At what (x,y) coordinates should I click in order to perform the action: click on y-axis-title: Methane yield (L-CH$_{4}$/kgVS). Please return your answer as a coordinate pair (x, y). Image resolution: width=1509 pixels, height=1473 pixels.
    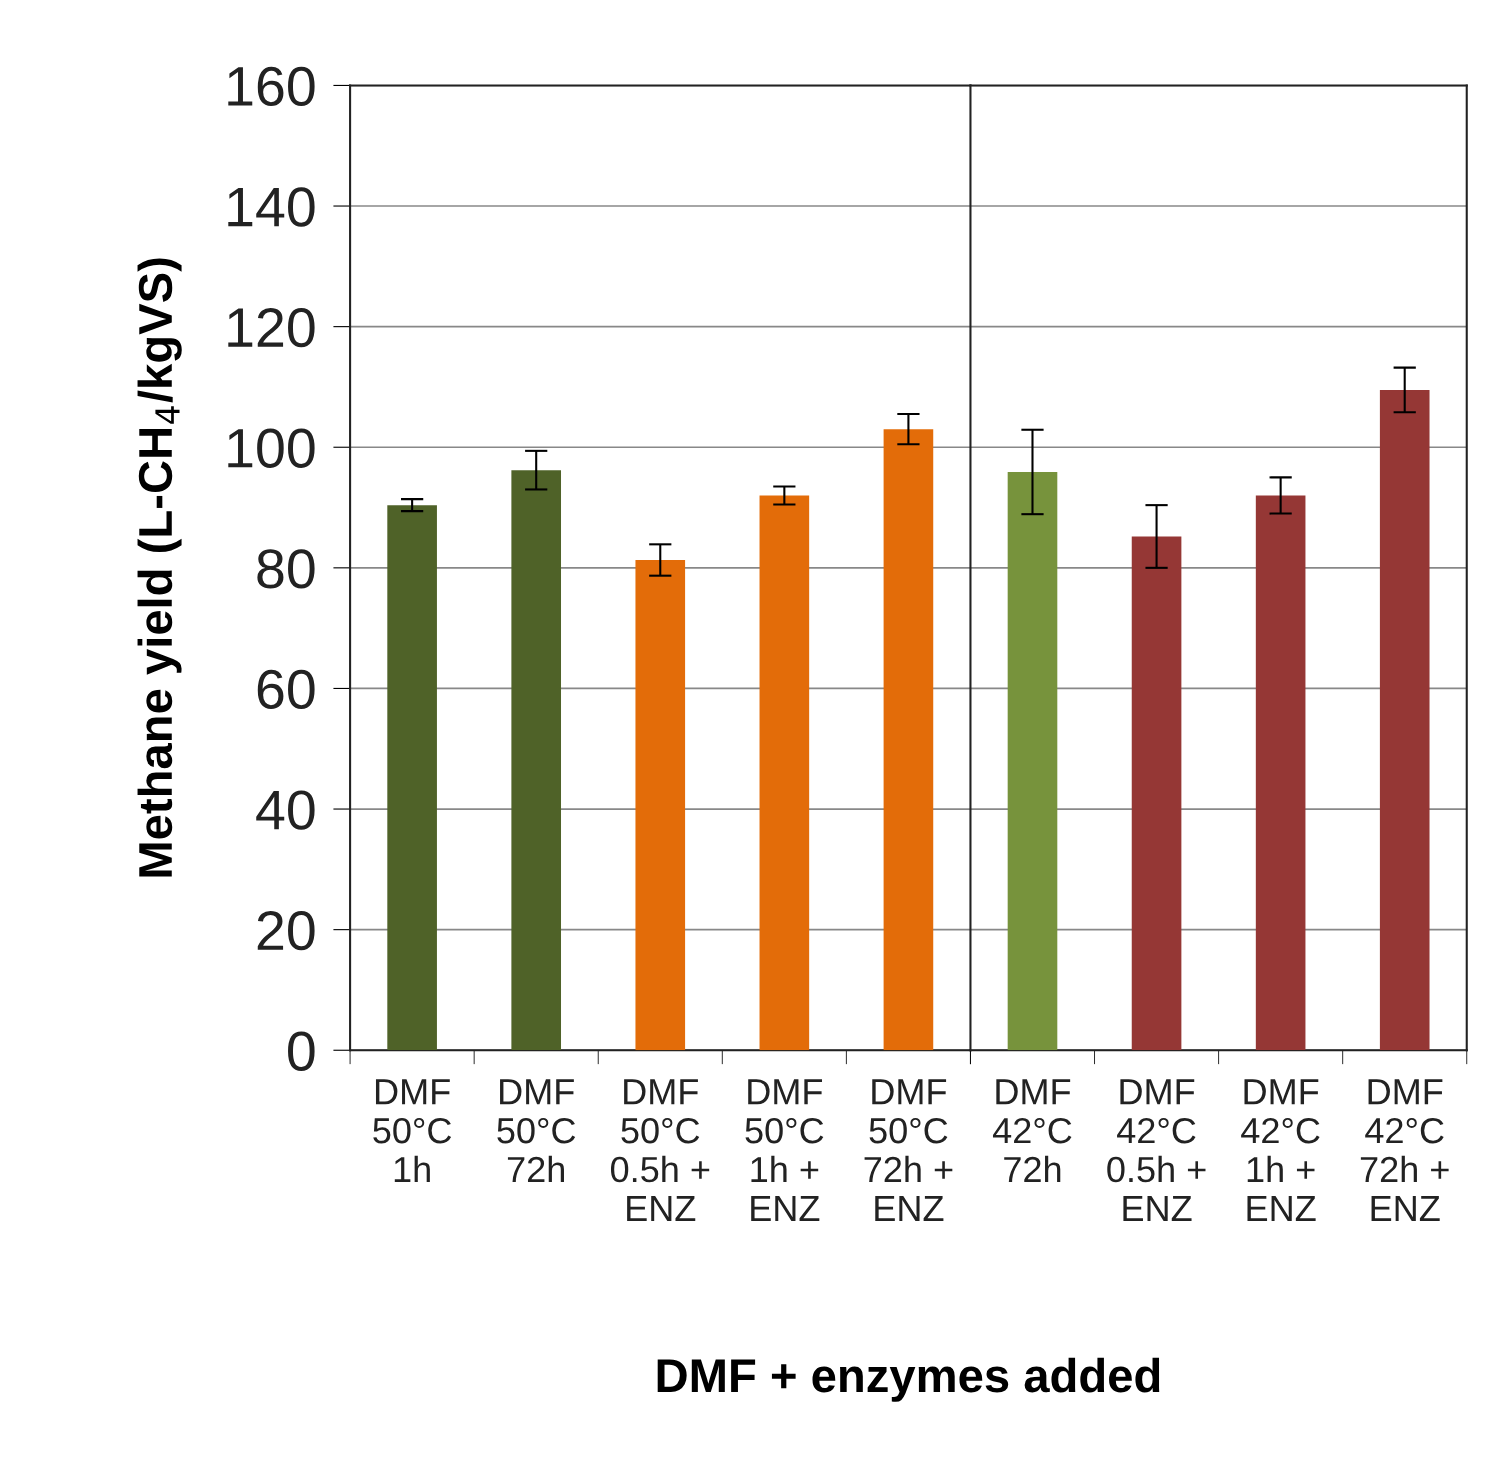
    Looking at the image, I should click on (159, 567).